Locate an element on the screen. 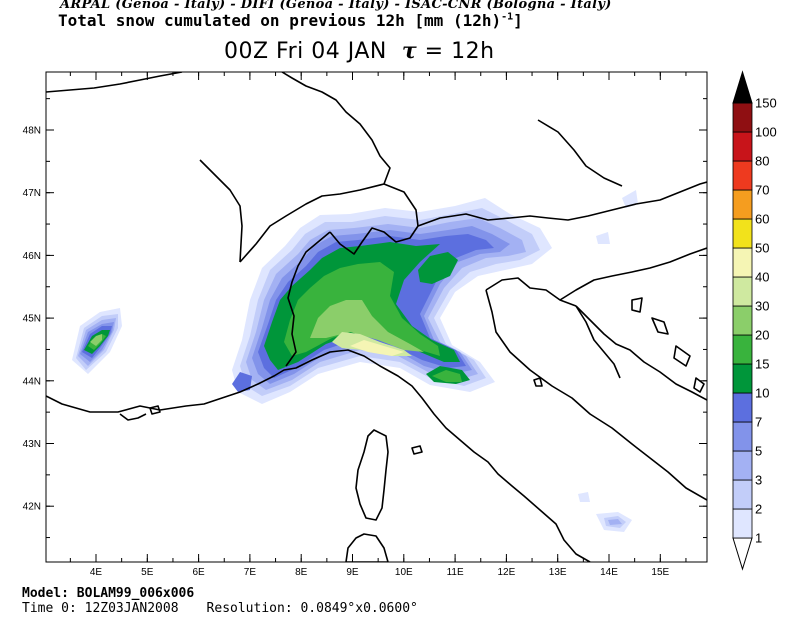 This screenshot has height=618, width=800. snow-area-40mm is located at coordinates (377, 348).